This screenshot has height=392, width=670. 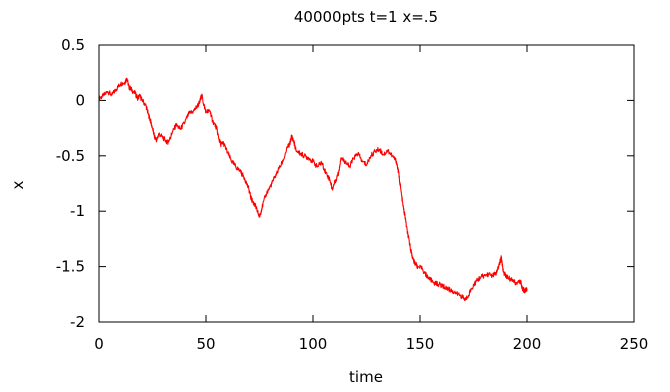 What do you see at coordinates (99, 344) in the screenshot?
I see `x-tick-label: 0` at bounding box center [99, 344].